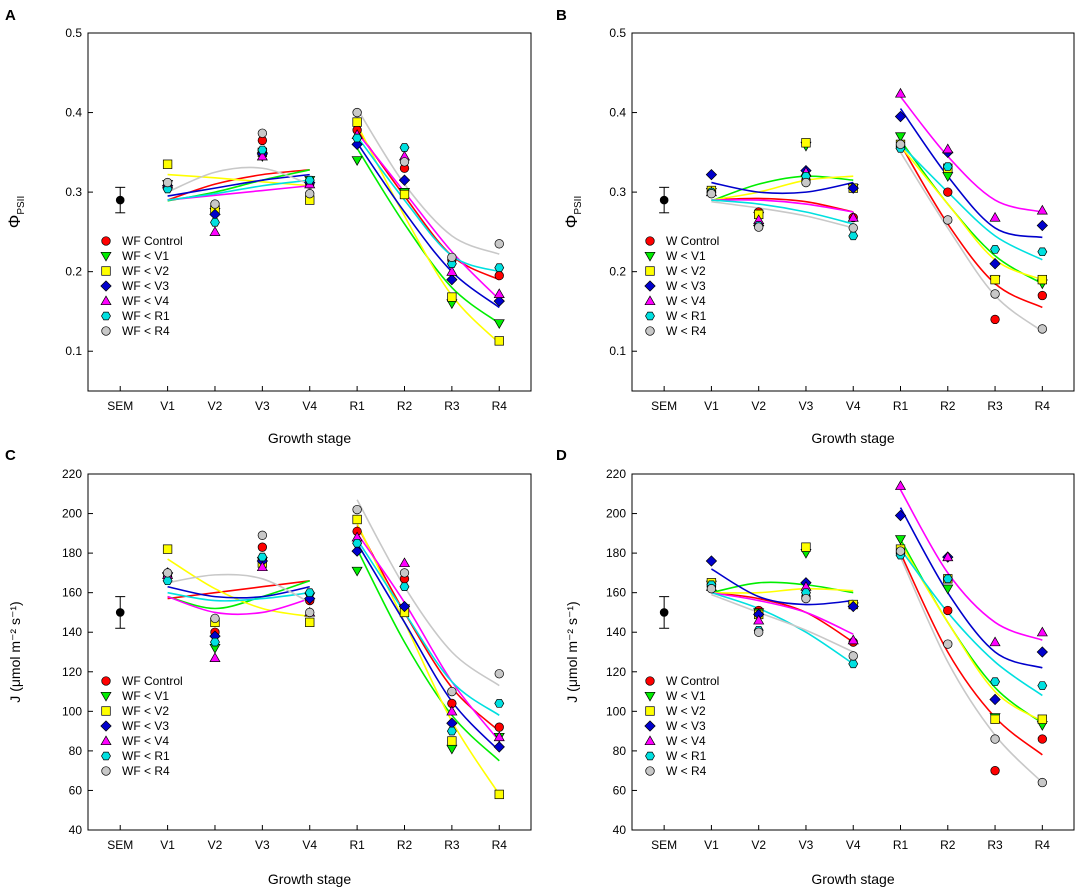 The image size is (1084, 890). I want to click on legend-label: WF Control, so click(152, 241).